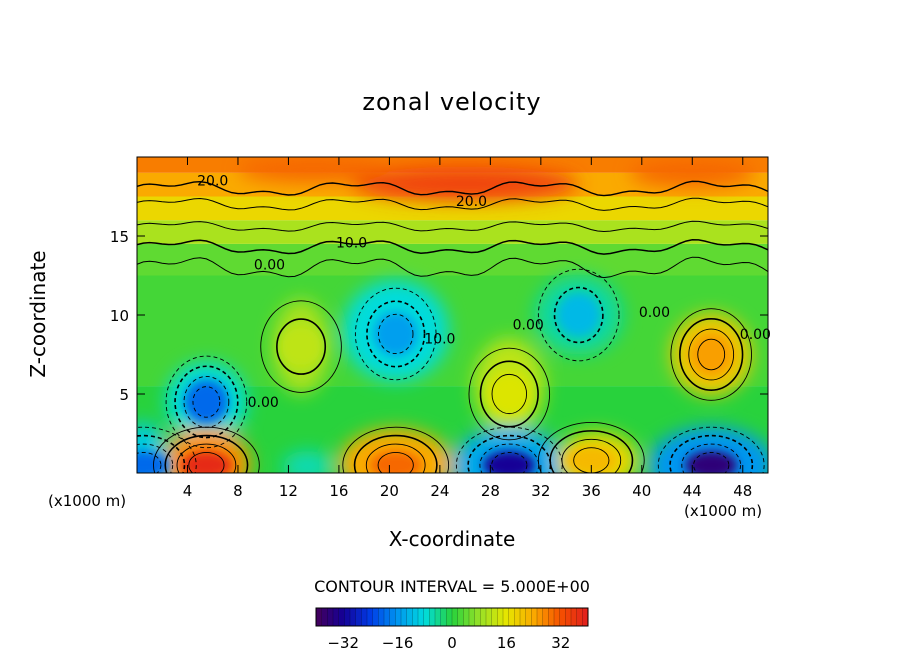  Describe the element at coordinates (506, 643) in the screenshot. I see `colorbar-tick-label-3: 16` at that location.